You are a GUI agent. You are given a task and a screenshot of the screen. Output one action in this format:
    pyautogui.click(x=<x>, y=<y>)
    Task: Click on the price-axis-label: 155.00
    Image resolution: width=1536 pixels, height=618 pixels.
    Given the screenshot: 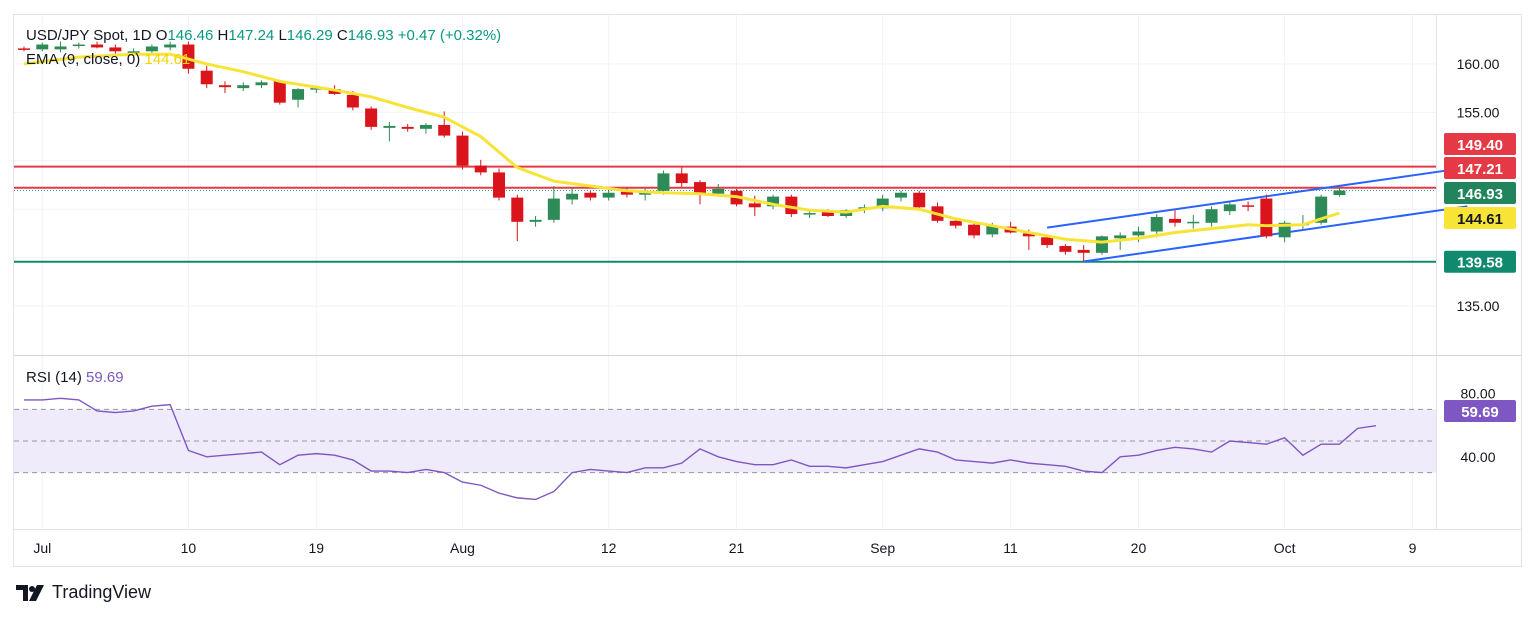 What is the action you would take?
    pyautogui.click(x=1478, y=112)
    